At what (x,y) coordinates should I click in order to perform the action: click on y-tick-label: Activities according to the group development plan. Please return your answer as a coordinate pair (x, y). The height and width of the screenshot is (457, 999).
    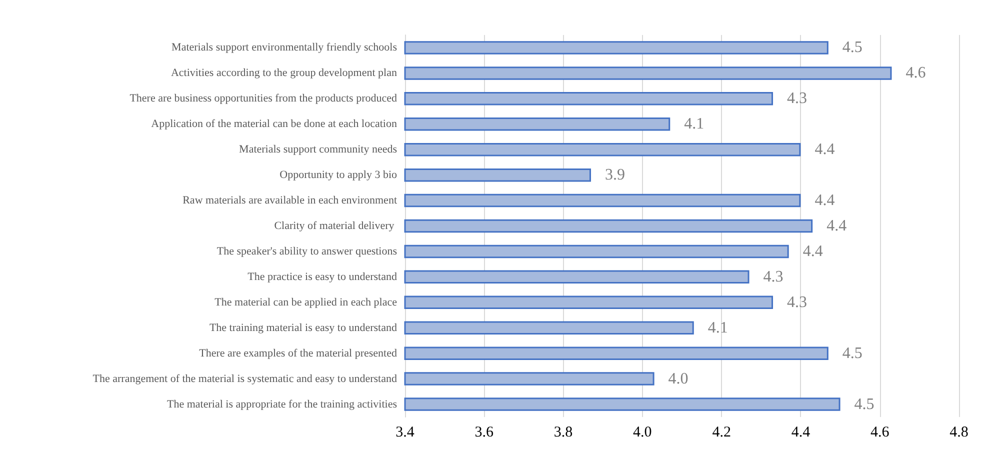
    Looking at the image, I should click on (284, 73).